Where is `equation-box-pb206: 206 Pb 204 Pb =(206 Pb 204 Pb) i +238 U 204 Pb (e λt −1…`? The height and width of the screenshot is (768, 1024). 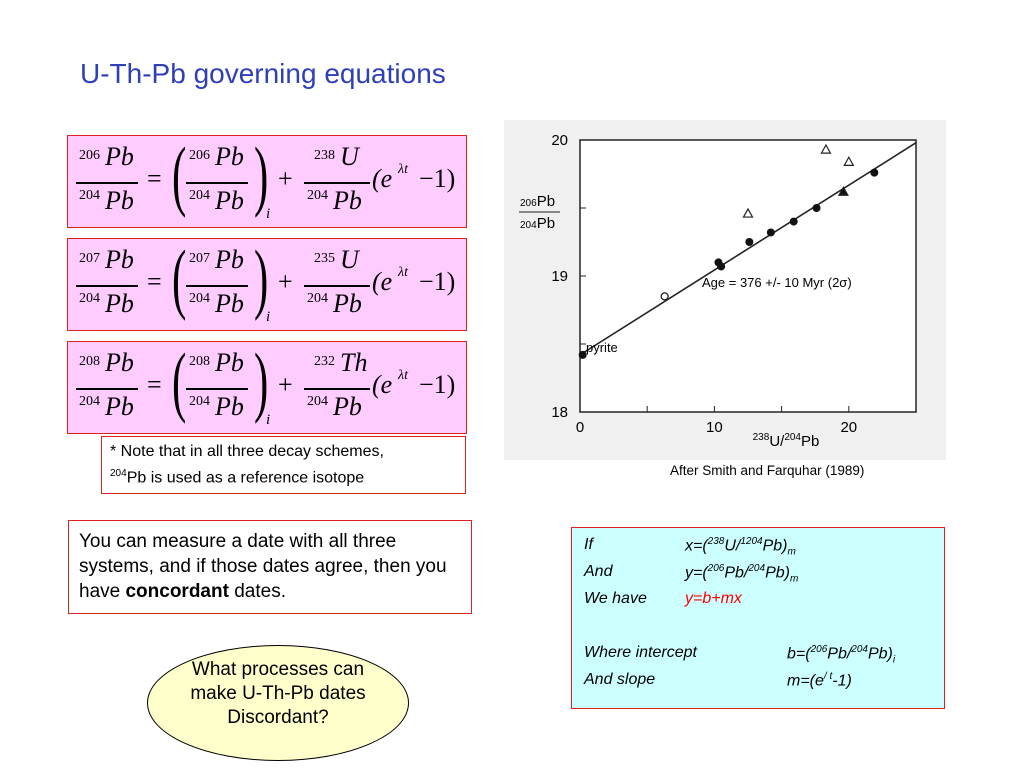
equation-box-pb206: 206 Pb 204 Pb =(206 Pb 204 Pb) i +238 U 204 Pb (e λt −1… is located at coordinates (267, 181).